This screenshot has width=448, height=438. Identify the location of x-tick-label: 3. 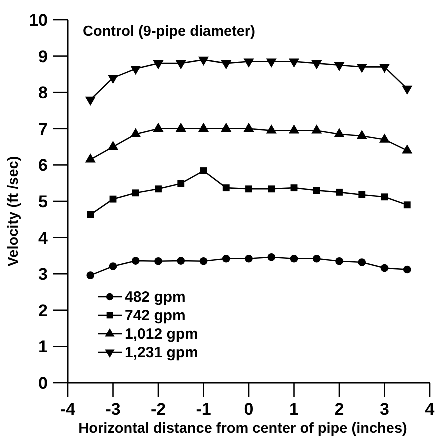
(385, 409).